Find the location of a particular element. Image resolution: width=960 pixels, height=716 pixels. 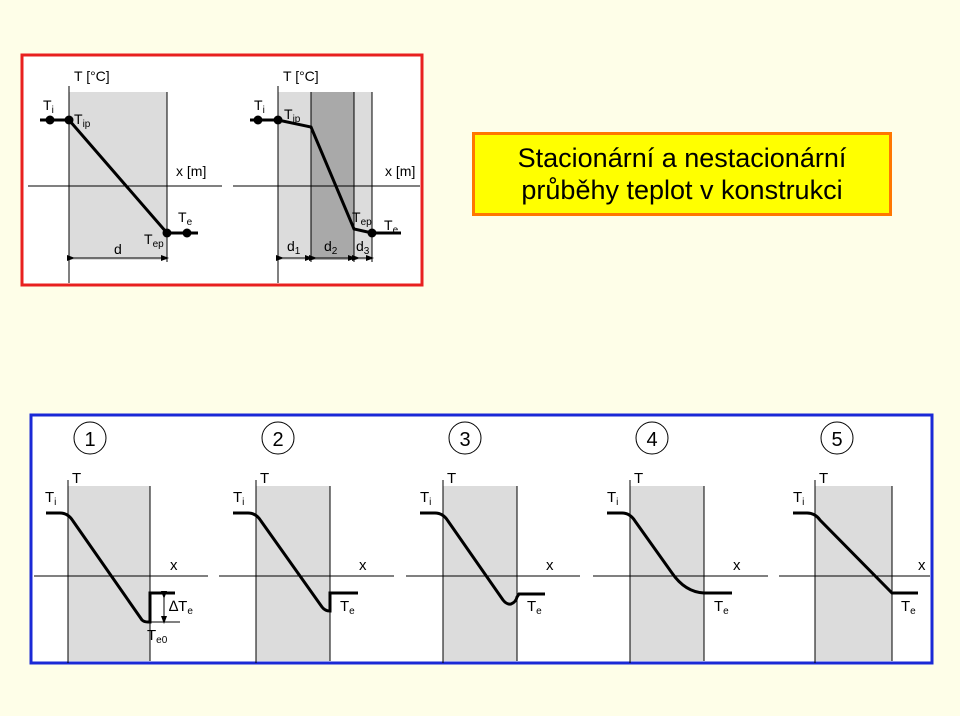

stationary-panel: T [°C] x [m] Ti Tip Te Tep d T [°C] is located at coordinates (222, 170).